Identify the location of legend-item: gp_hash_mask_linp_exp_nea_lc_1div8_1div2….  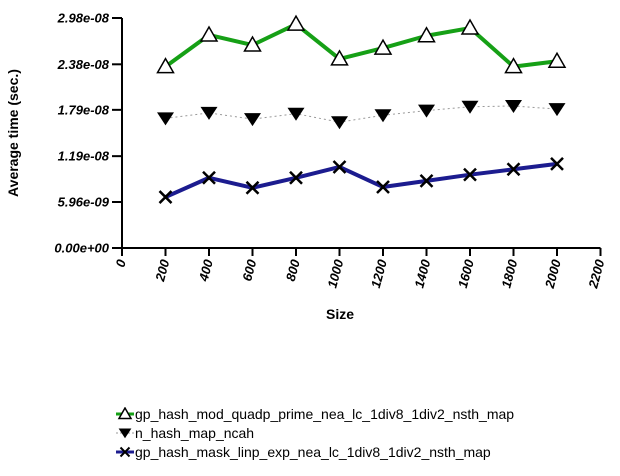
(315, 451).